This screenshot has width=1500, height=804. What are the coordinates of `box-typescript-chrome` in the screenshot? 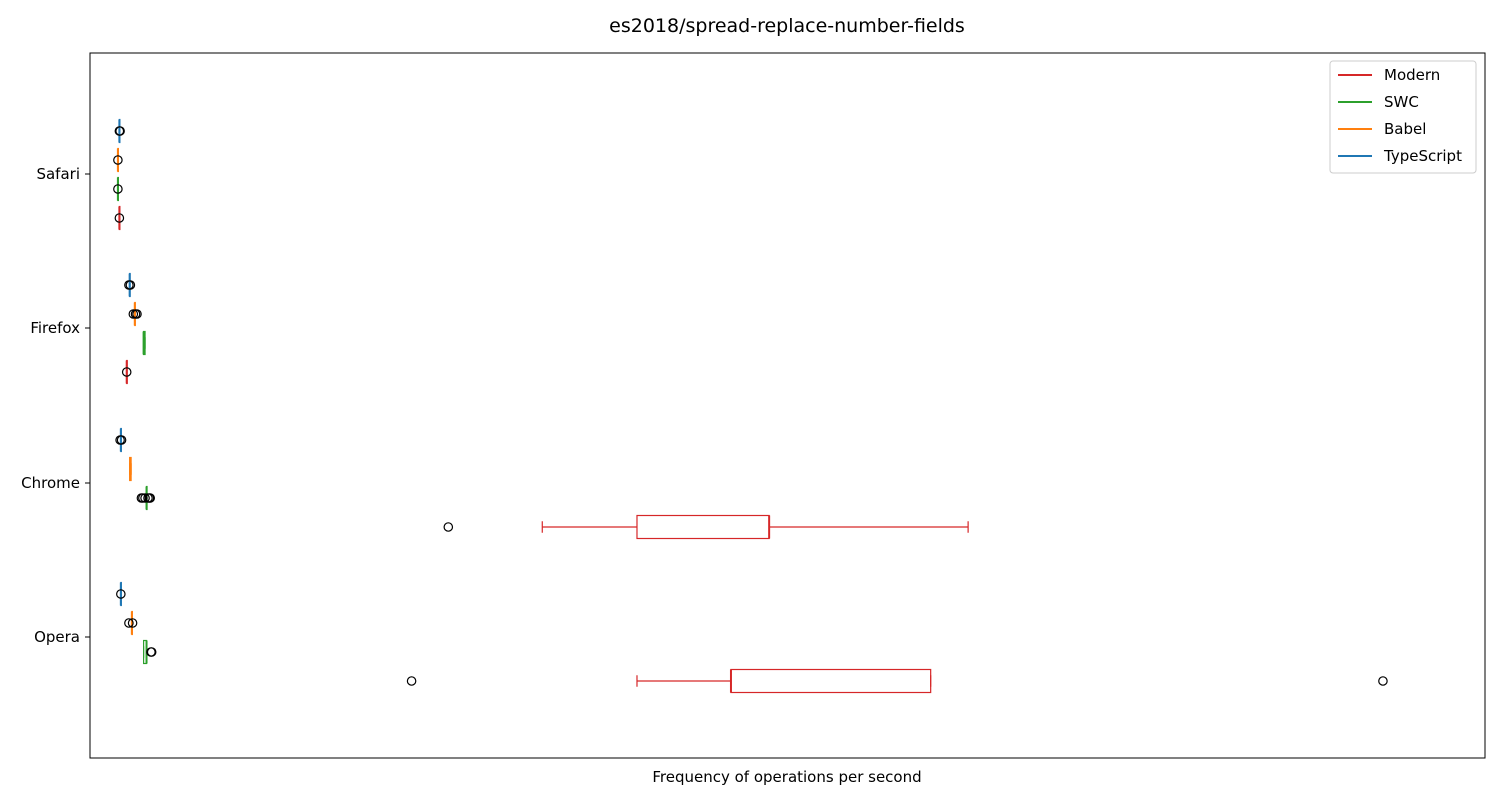 It's located at (121, 440).